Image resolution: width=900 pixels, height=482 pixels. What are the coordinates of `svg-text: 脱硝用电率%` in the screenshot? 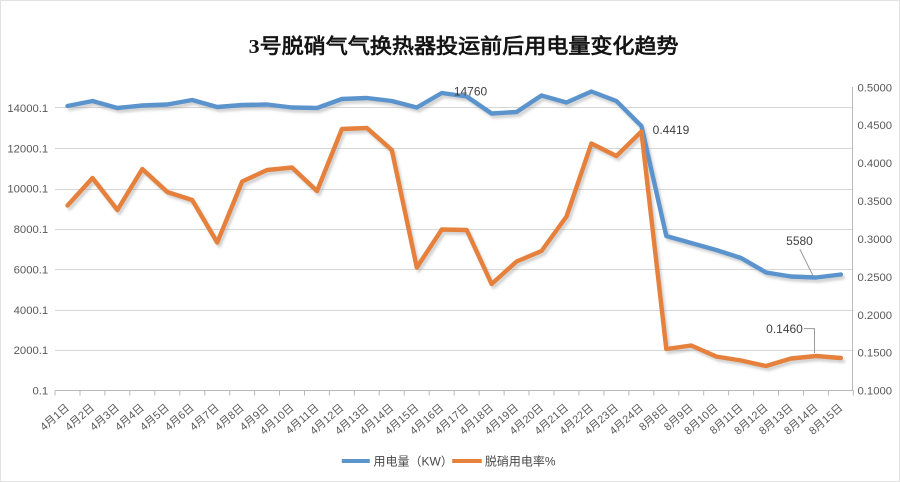 It's located at (520, 461).